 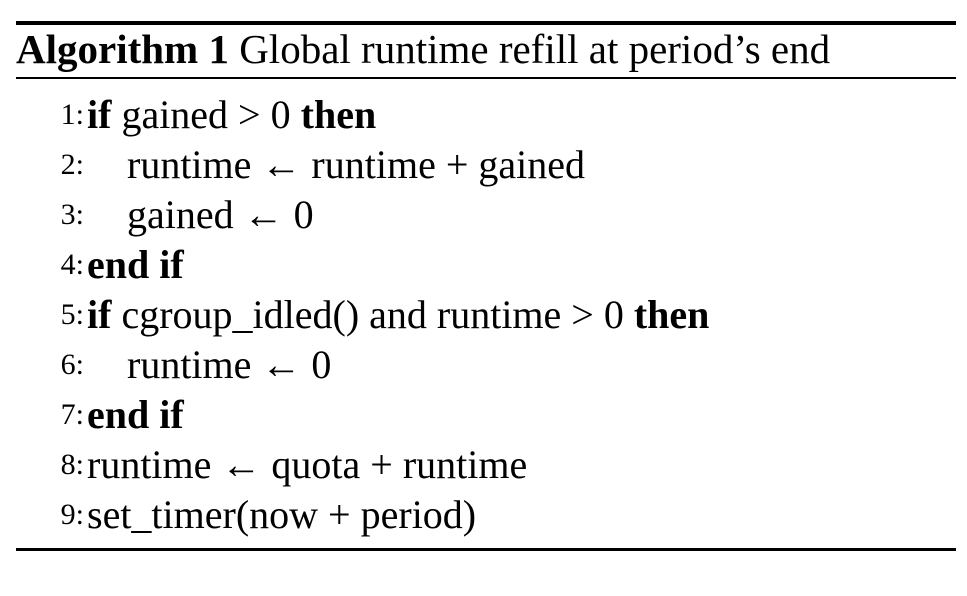 I want to click on code-text: set_timer(now + period), so click(x=282, y=514).